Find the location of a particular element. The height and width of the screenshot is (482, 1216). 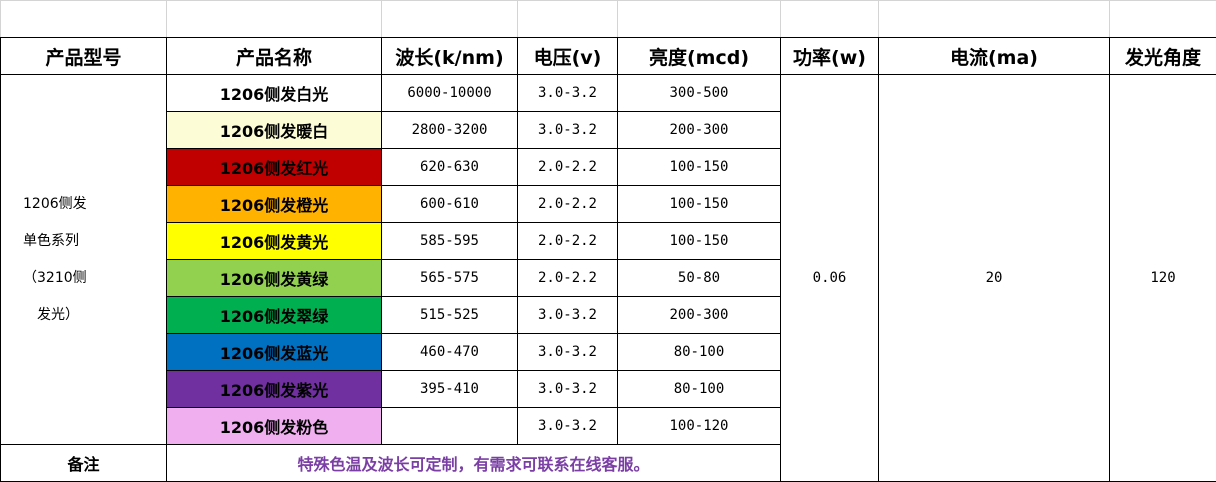

product-name-cell: 1206侧发蓝光 is located at coordinates (274, 352).